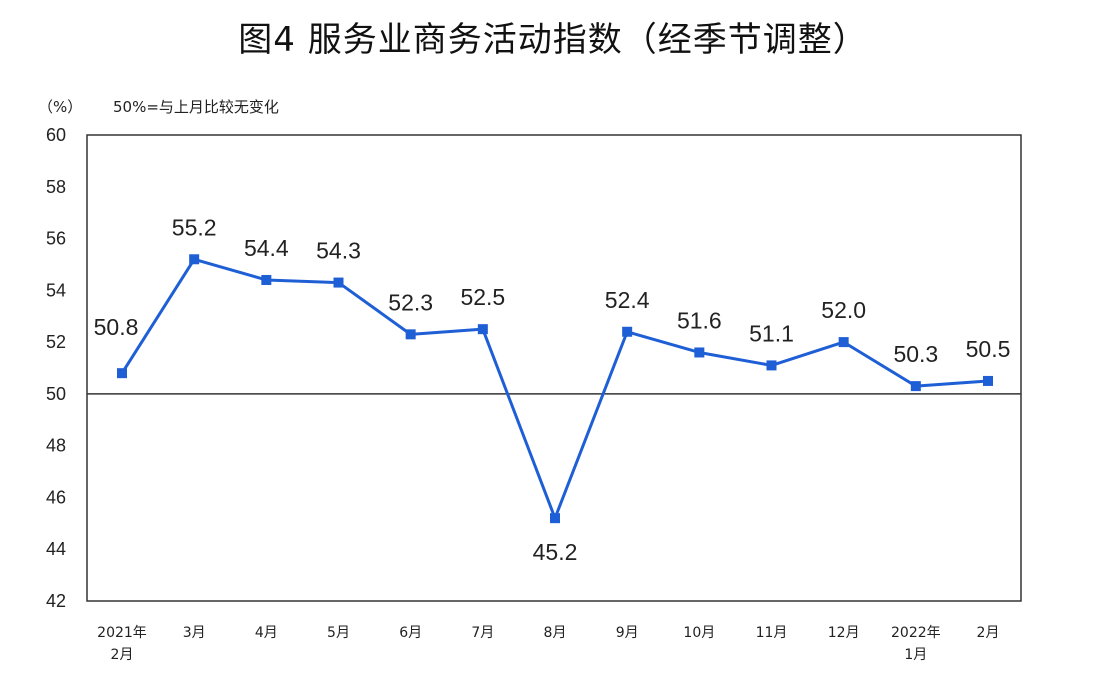  What do you see at coordinates (627, 633) in the screenshot?
I see `x-tick-label: 9月` at bounding box center [627, 633].